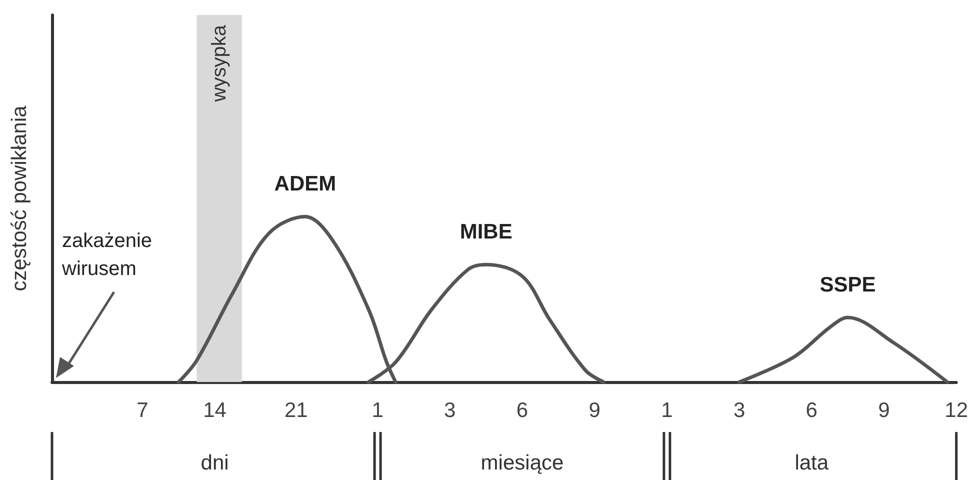  Describe the element at coordinates (109, 255) in the screenshot. I see `annotation: zakażenie wirusem` at that location.